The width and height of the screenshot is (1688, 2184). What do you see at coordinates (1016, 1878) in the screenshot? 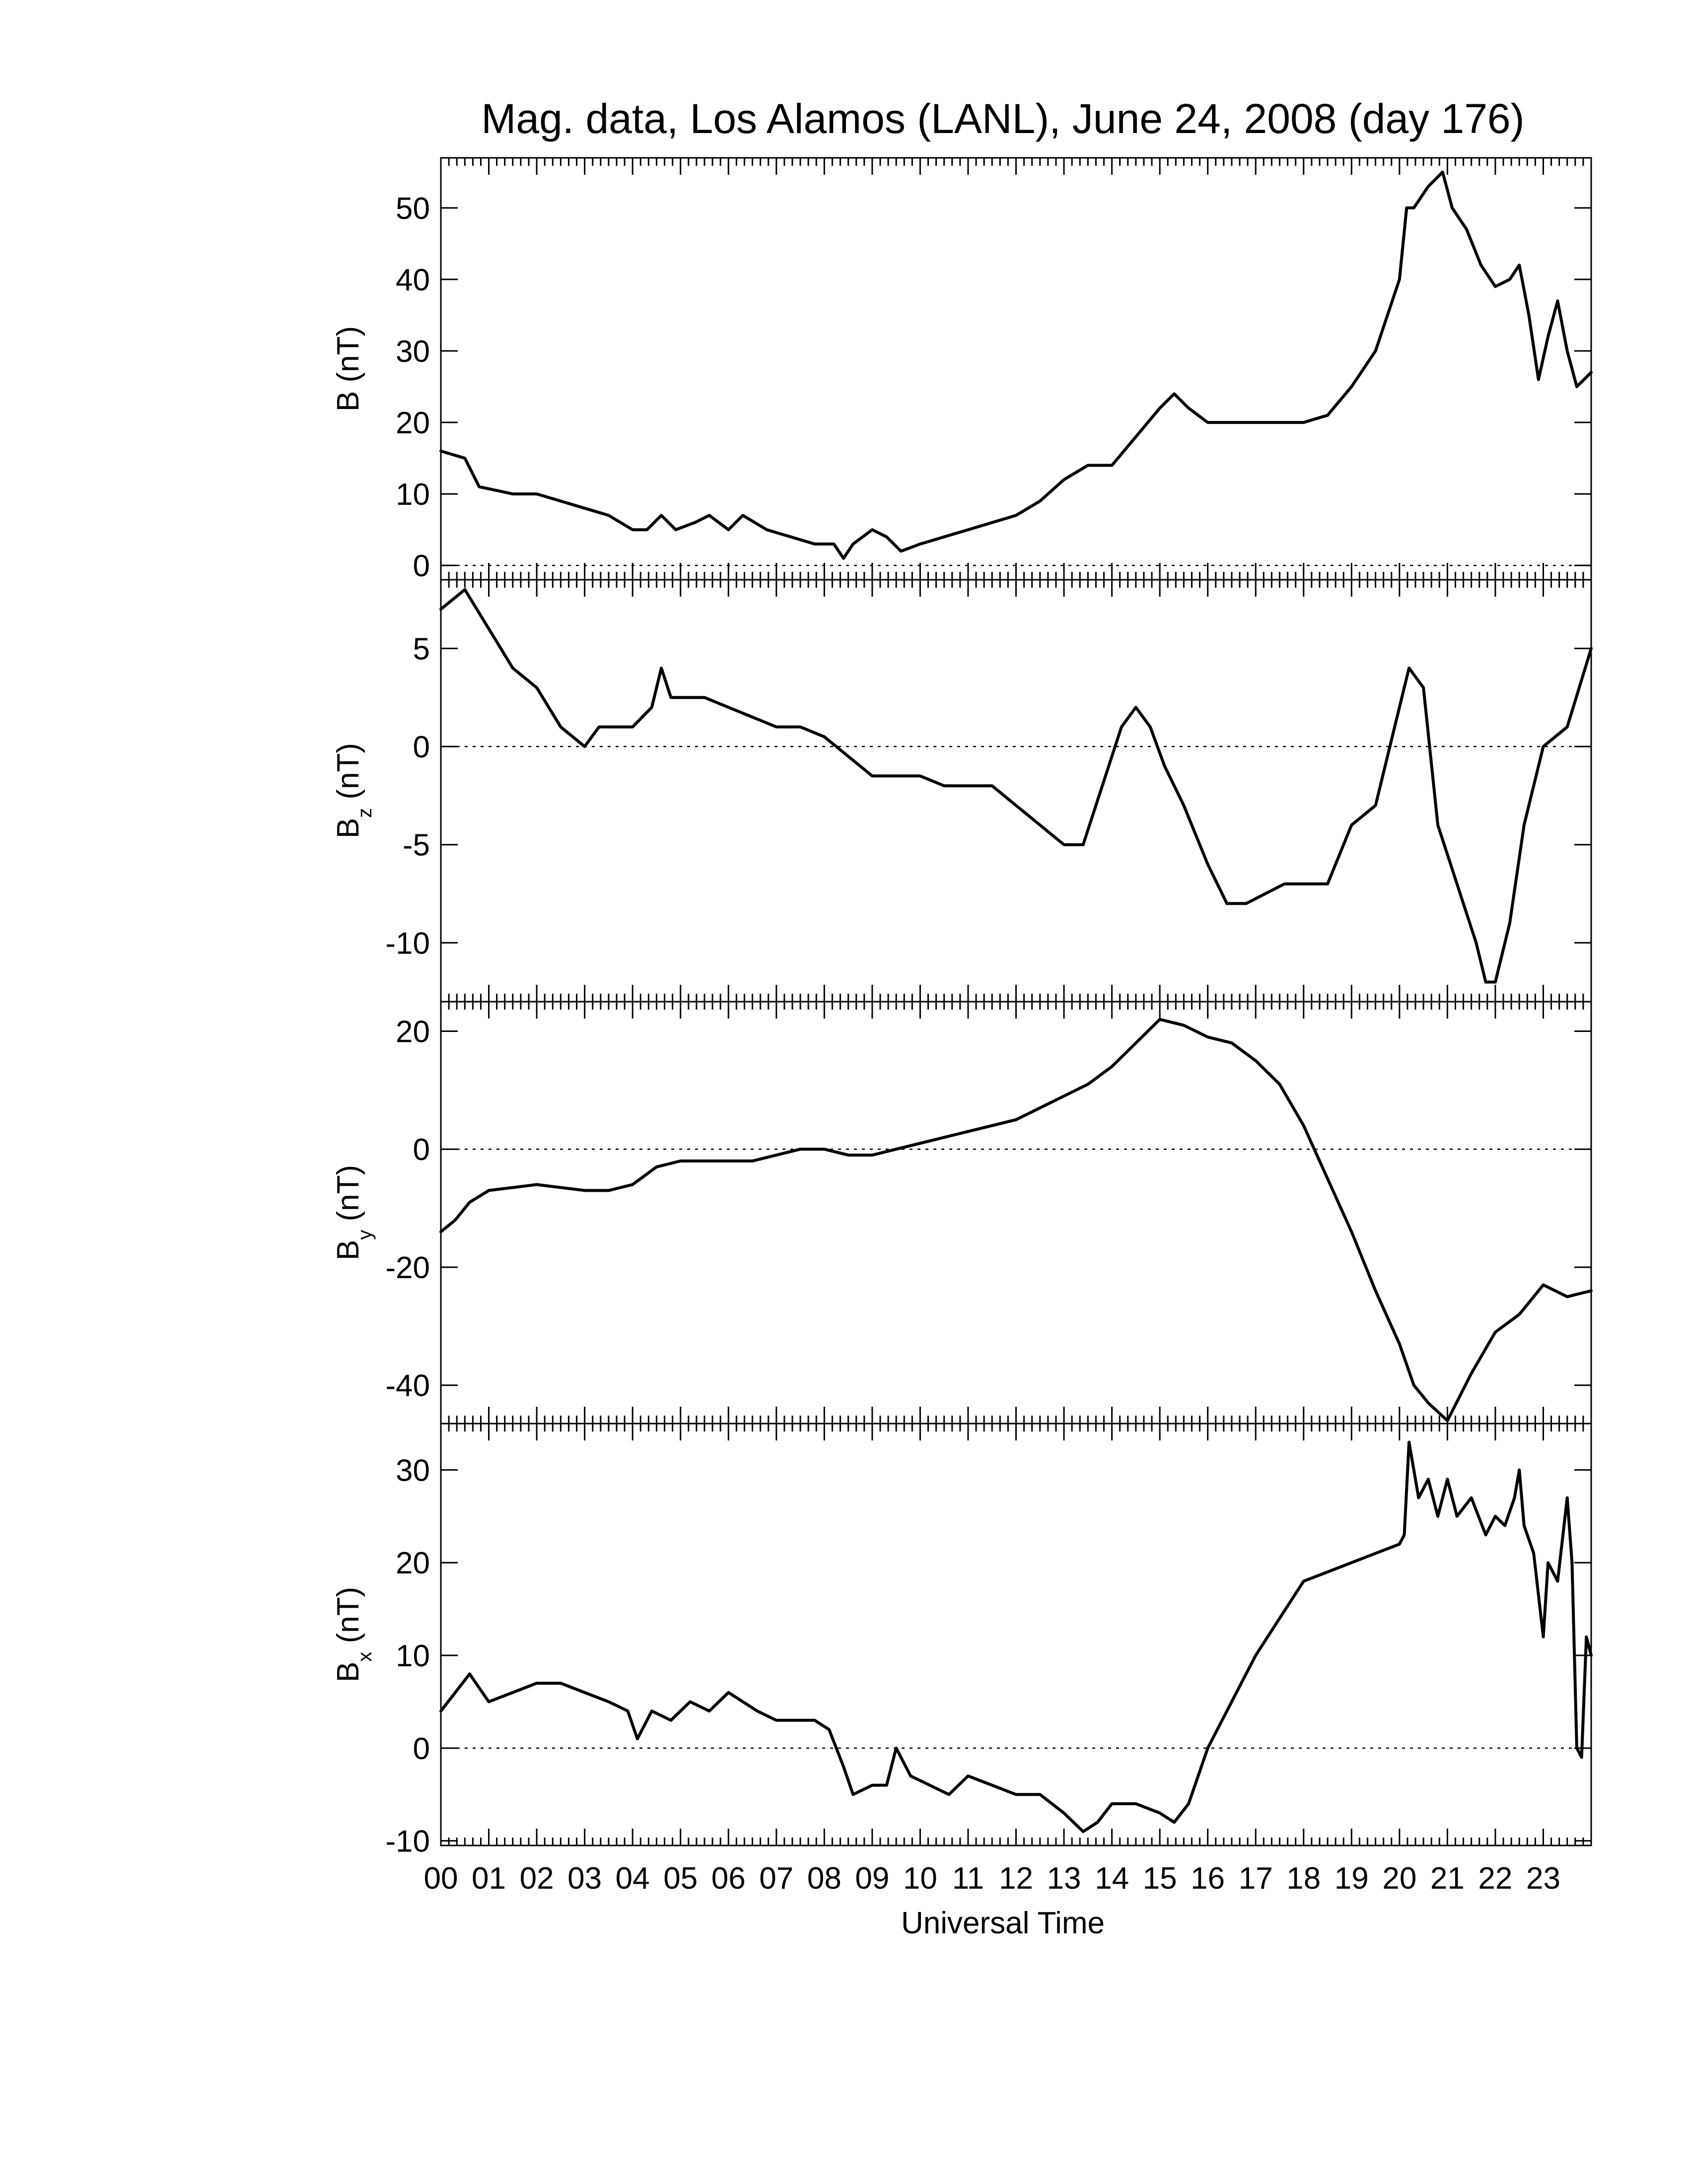
I see `x-tick-label: 12` at bounding box center [1016, 1878].